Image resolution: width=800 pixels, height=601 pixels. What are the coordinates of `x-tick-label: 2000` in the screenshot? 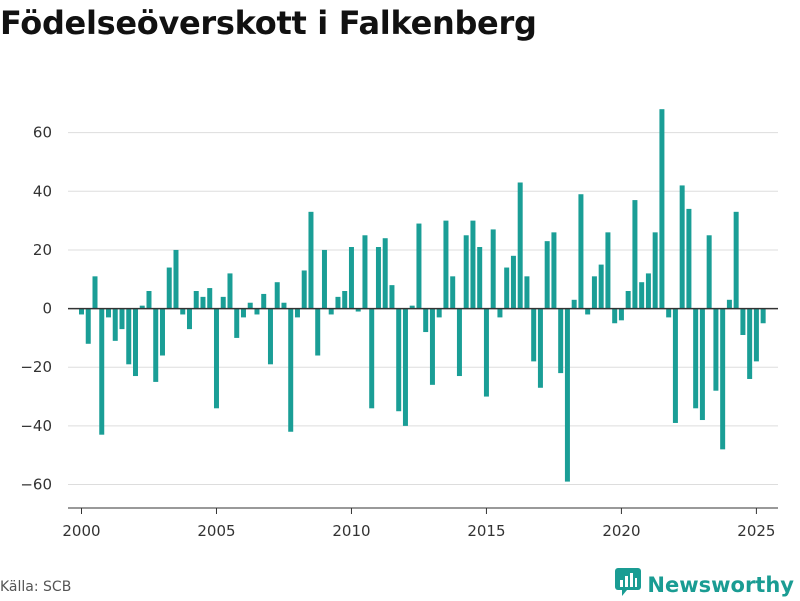 It's located at (81, 531).